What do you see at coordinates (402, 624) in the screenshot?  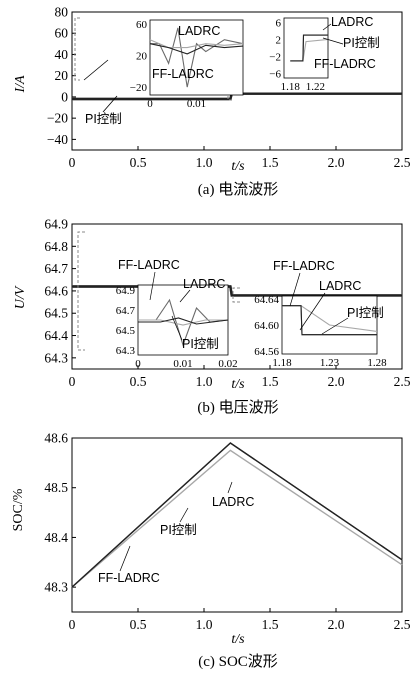 I see `panel-c-xtick-label-5: 2.5` at bounding box center [402, 624].